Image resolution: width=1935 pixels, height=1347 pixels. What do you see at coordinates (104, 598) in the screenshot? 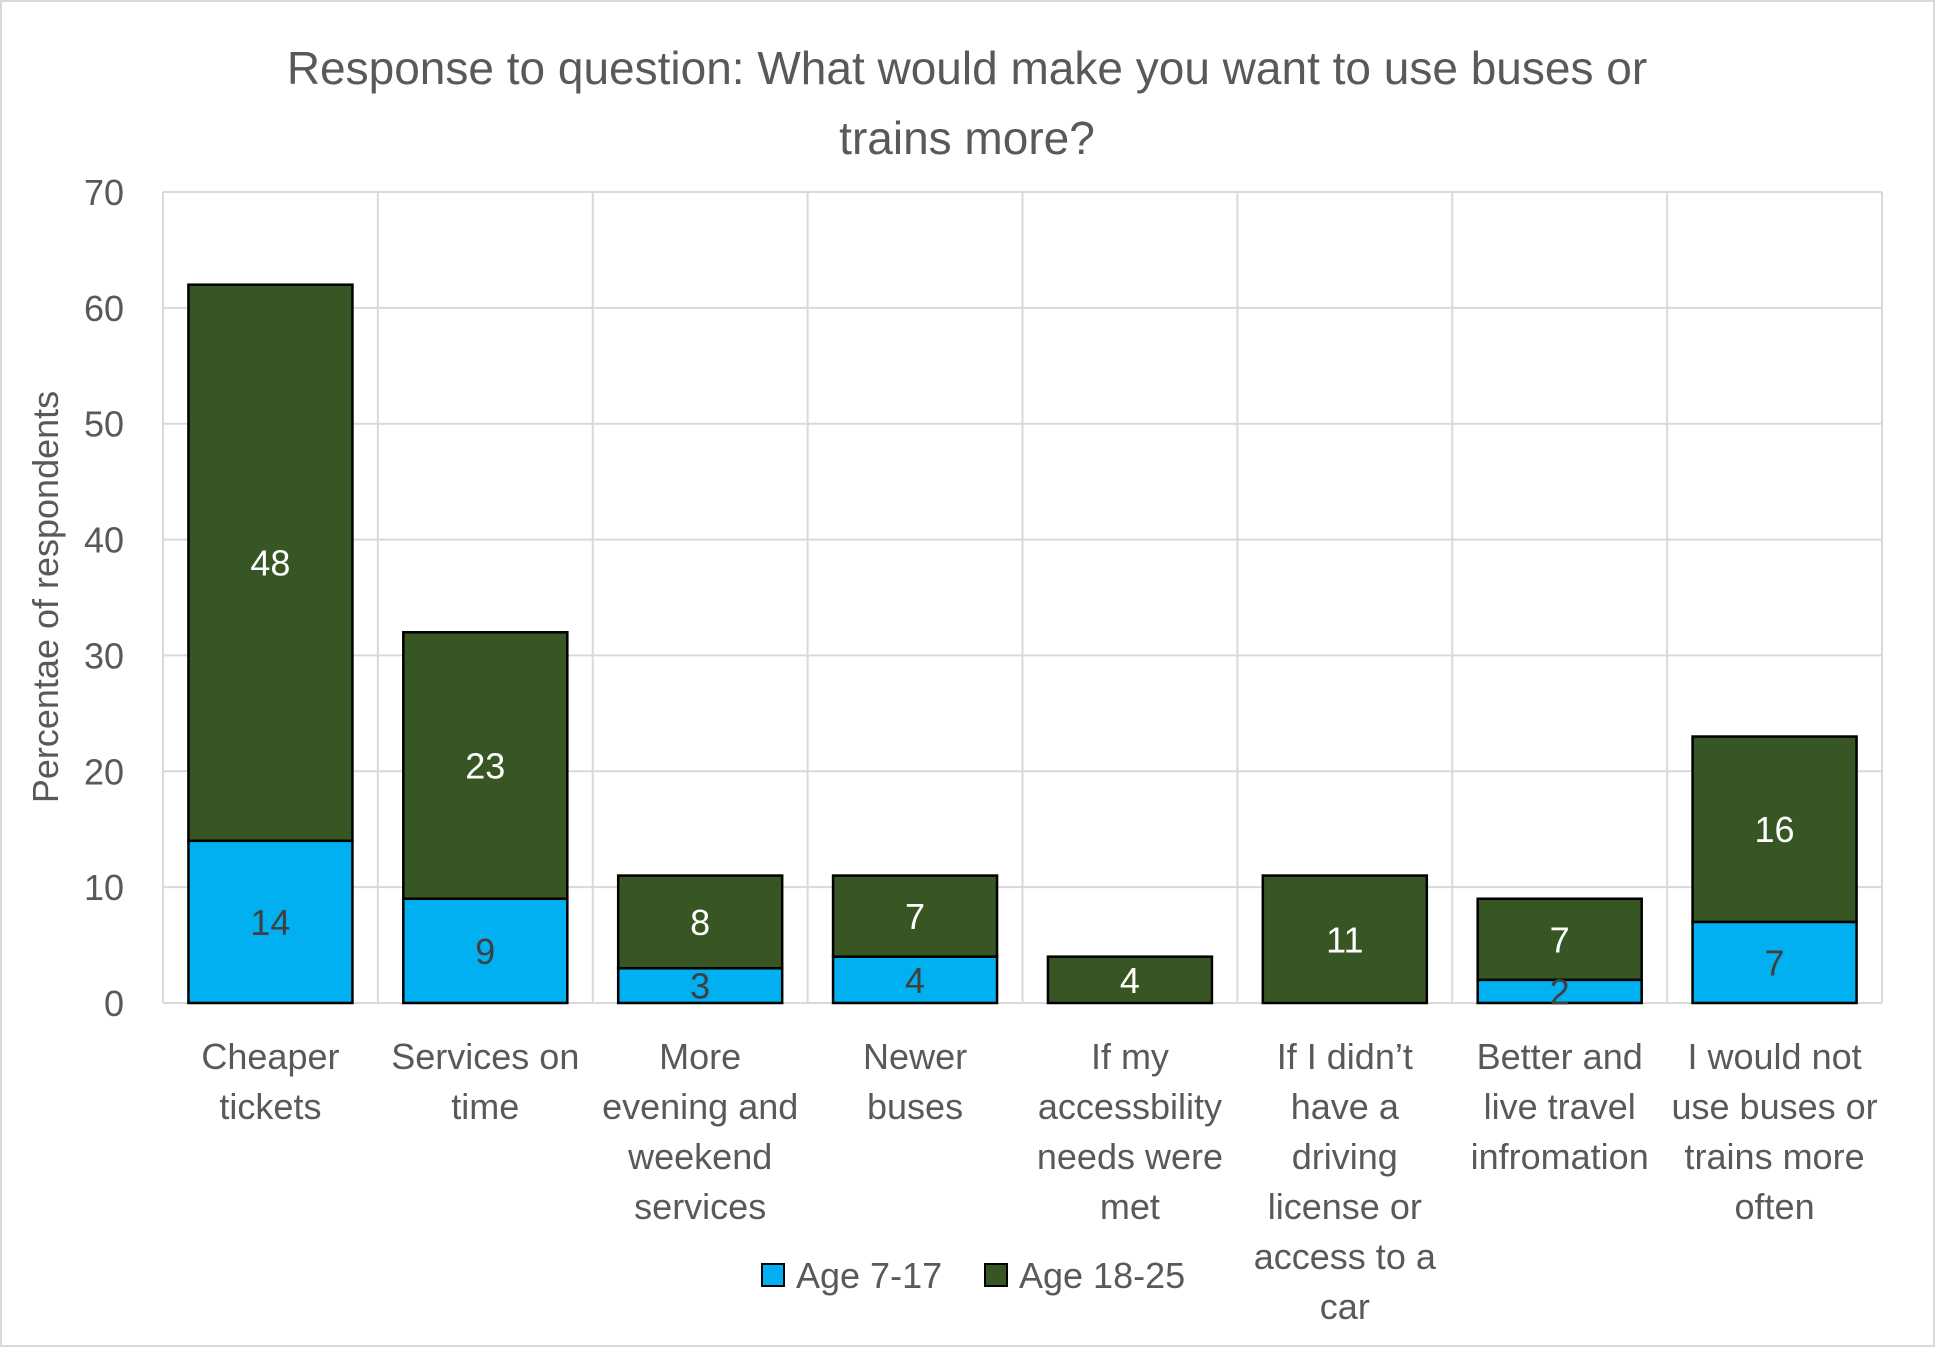
I see `y-axis-tick-labels: 0 10 20 30 40 50 60 70` at bounding box center [104, 598].